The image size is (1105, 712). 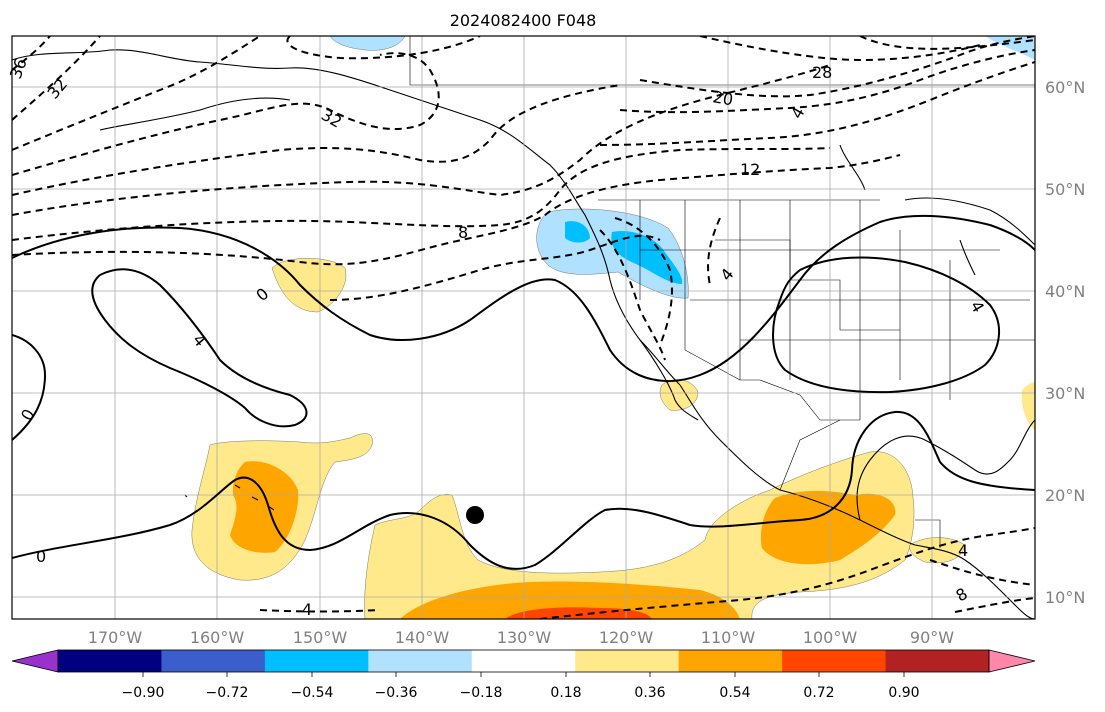 What do you see at coordinates (475, 515) in the screenshot?
I see `storm-center-marker` at bounding box center [475, 515].